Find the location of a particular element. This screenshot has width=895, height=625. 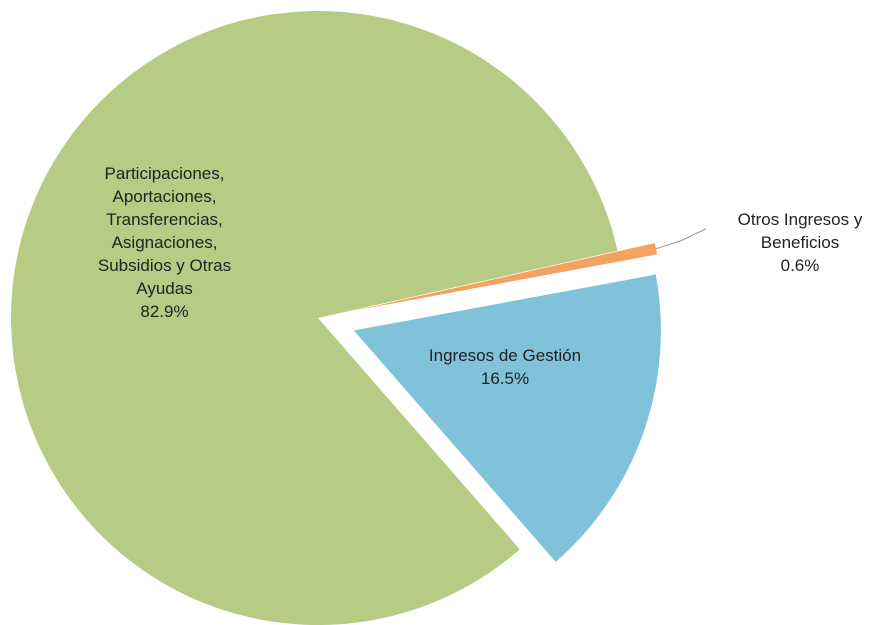

category-label: Otros Ingresos y Beneficios is located at coordinates (800, 231).